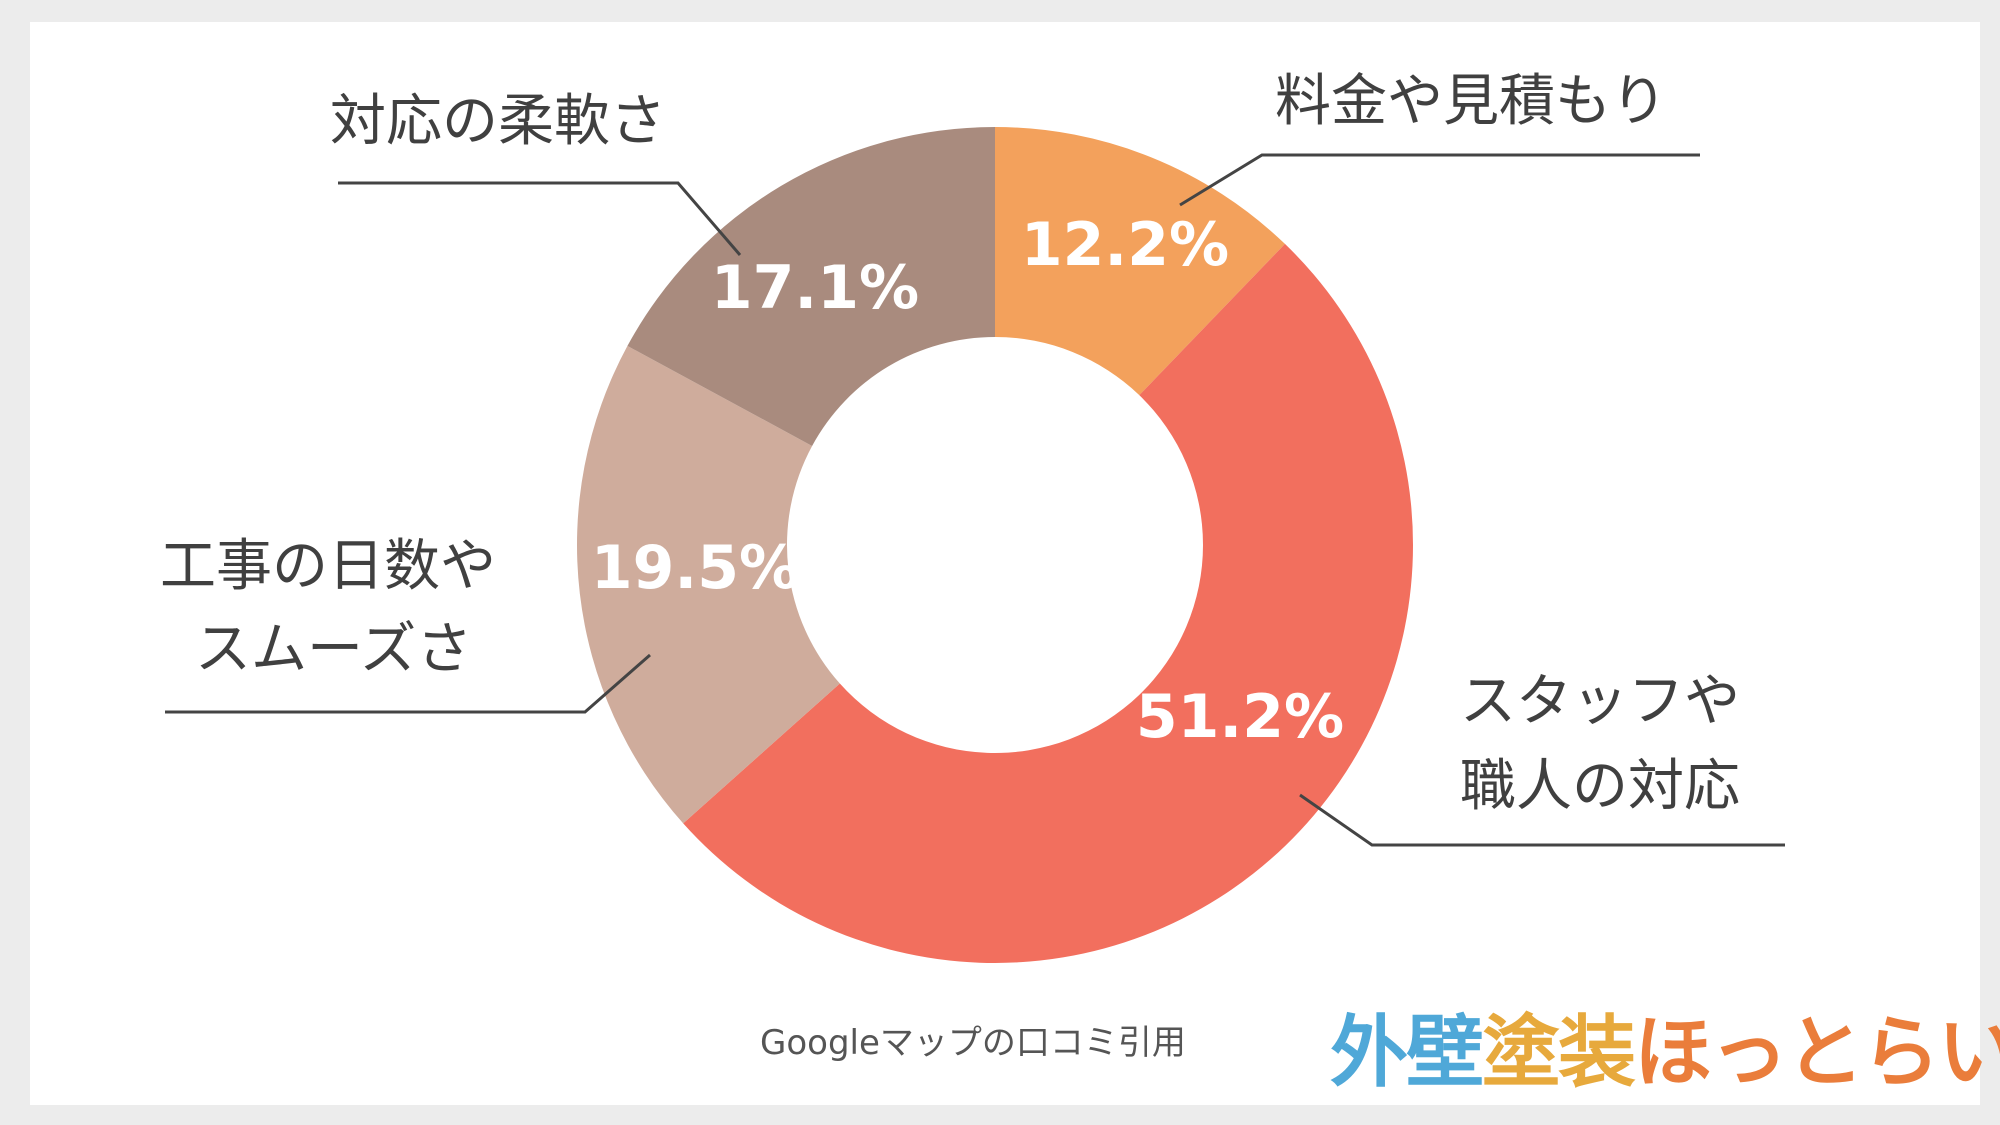  Describe the element at coordinates (1240, 717) in the screenshot. I see `percent-label-2: 51.2%` at that location.